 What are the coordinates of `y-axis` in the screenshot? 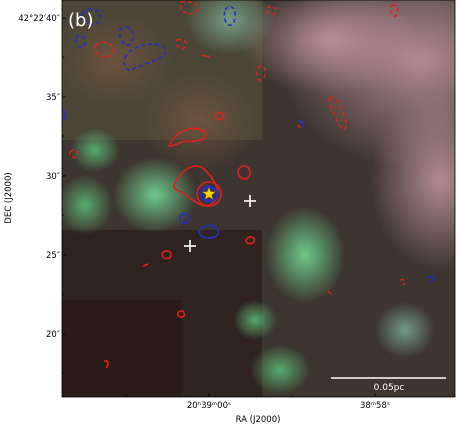 It's located at (64, 195).